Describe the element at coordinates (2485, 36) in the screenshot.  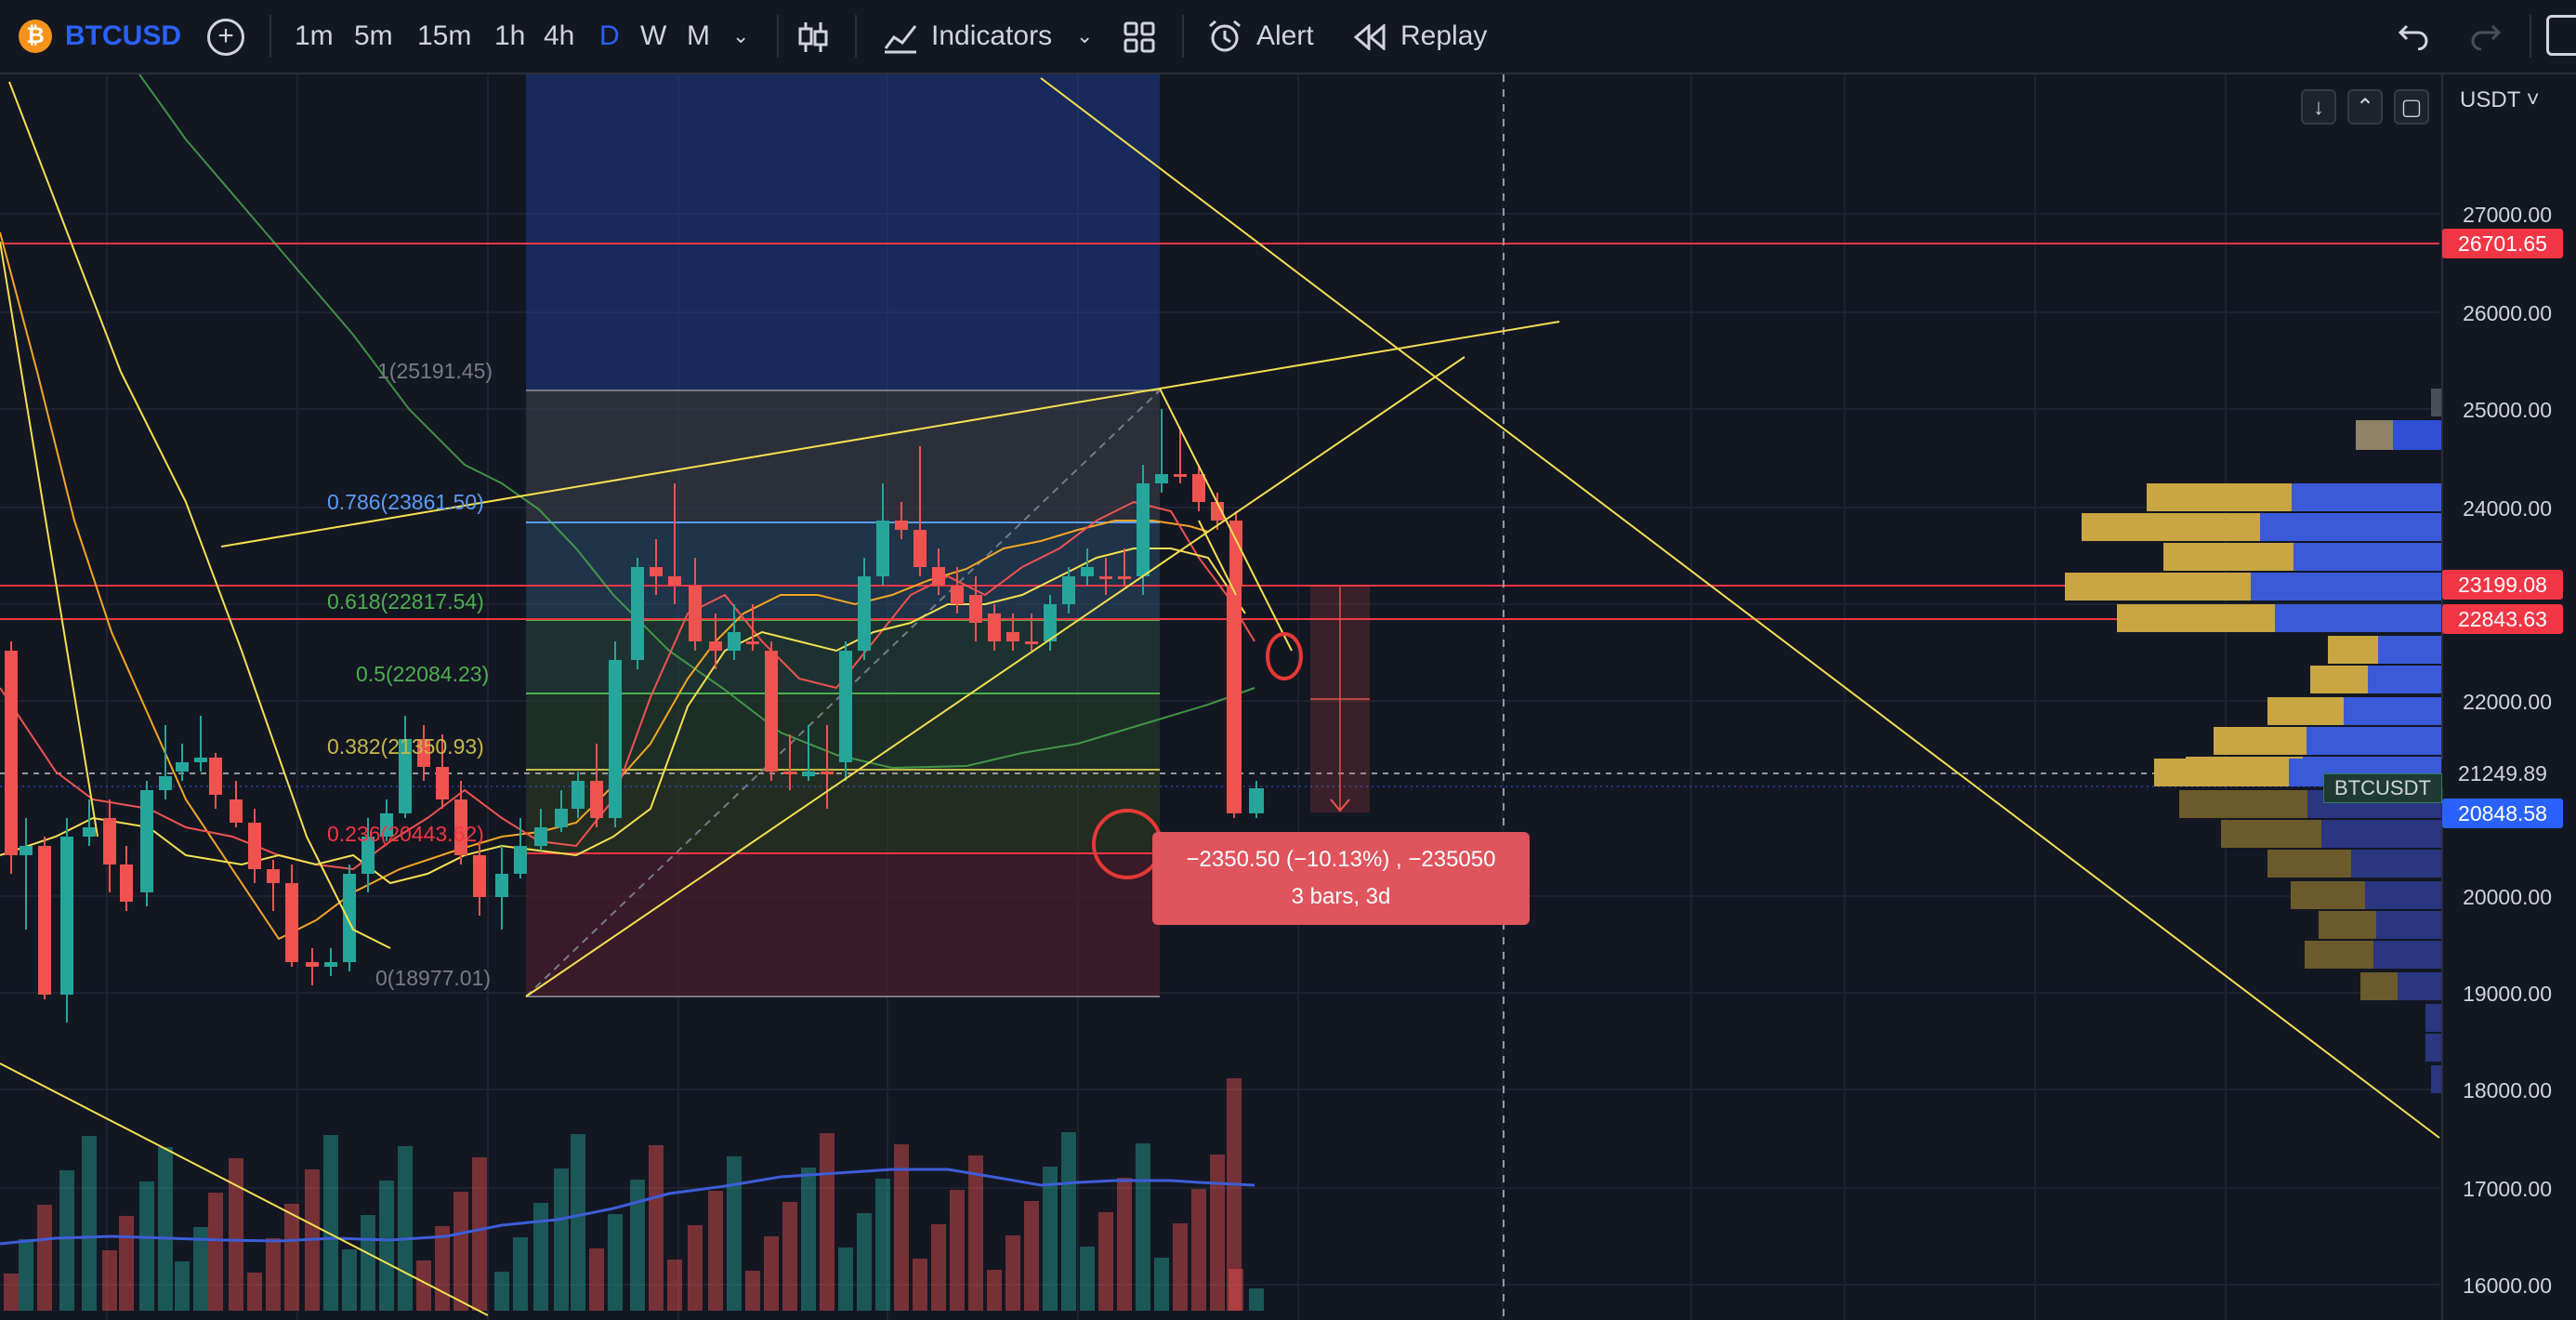
I see `redo-icon` at that location.